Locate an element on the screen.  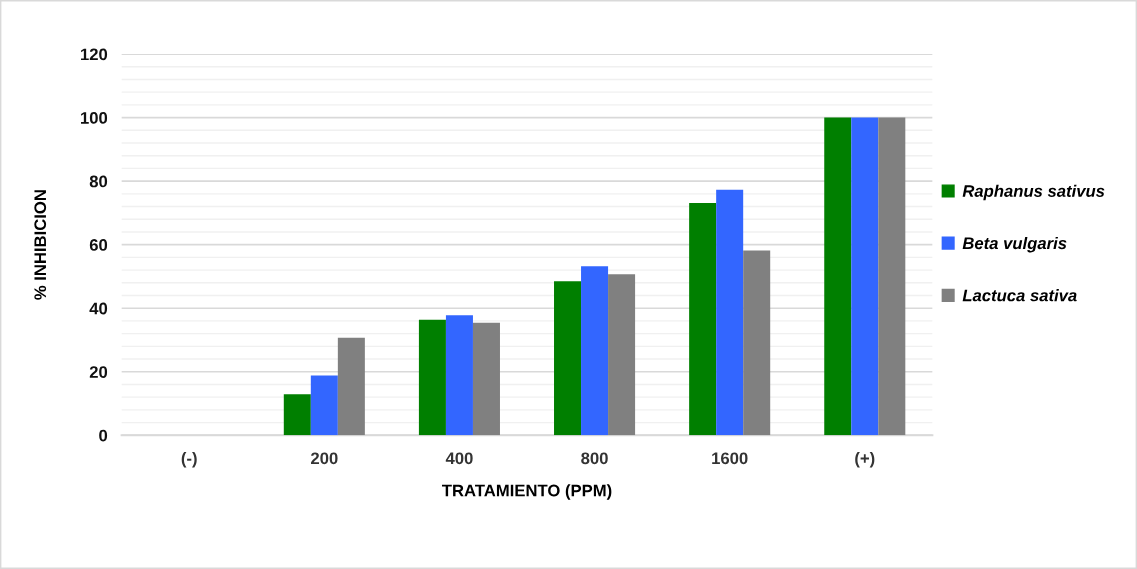
legend-label: Lactuca sativa is located at coordinates (1019, 295).